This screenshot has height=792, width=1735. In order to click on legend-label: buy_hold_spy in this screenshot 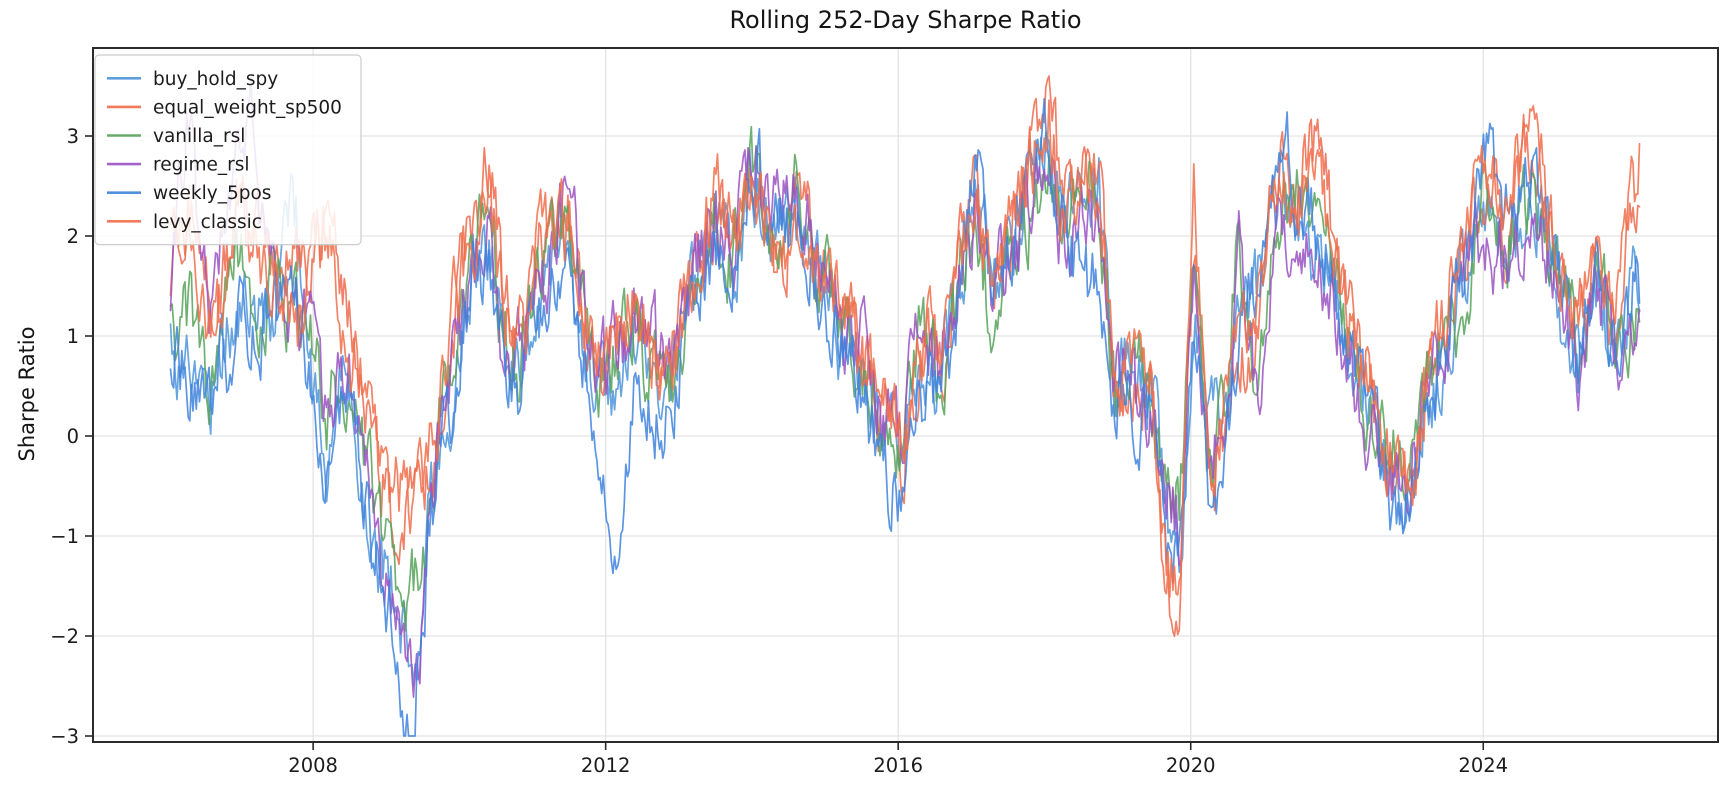, I will do `click(215, 79)`.